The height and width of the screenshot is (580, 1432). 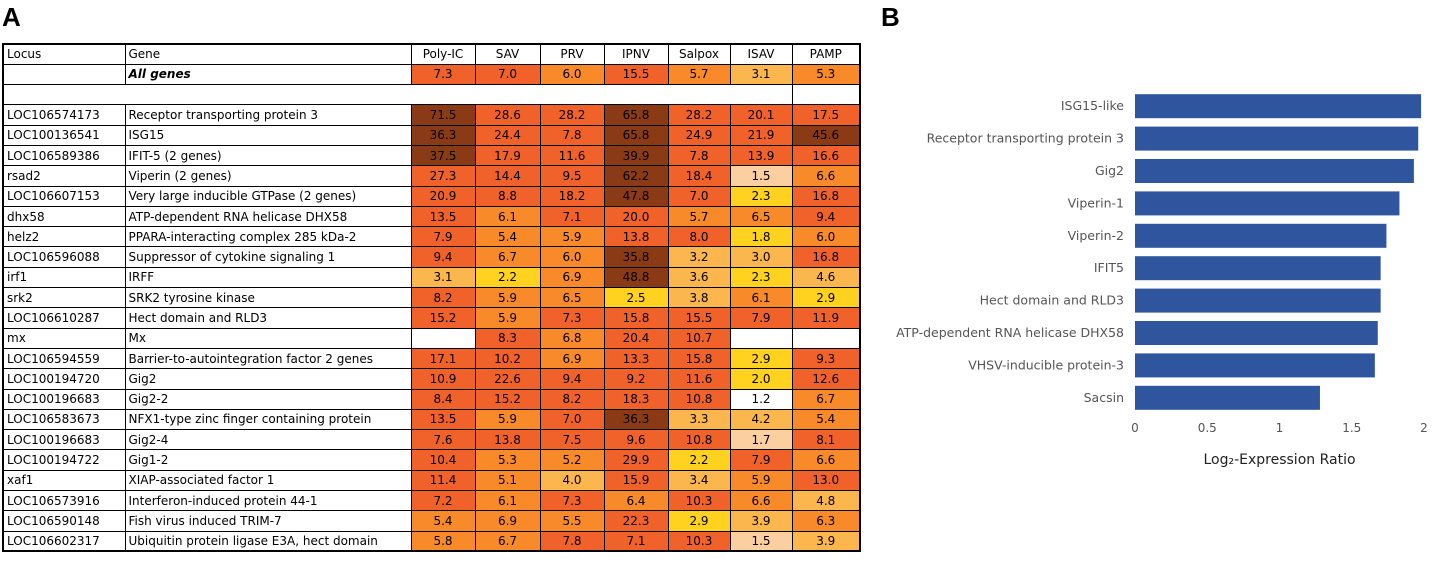 I want to click on gene-cell: Gig2-2, so click(x=268, y=399).